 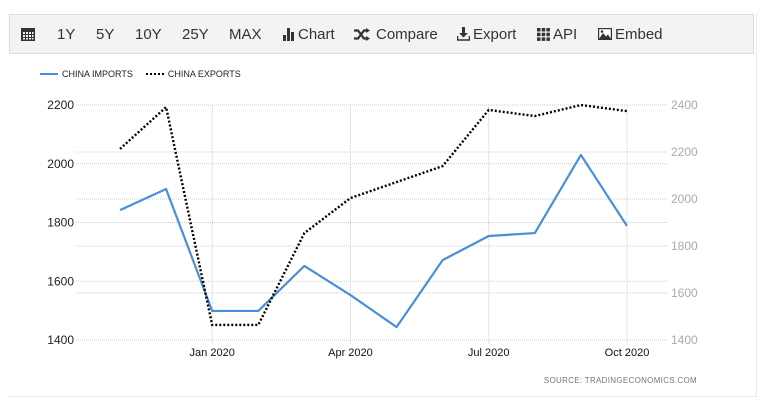 I want to click on legend-imports-label: CHINA IMPORTS, so click(x=97, y=74).